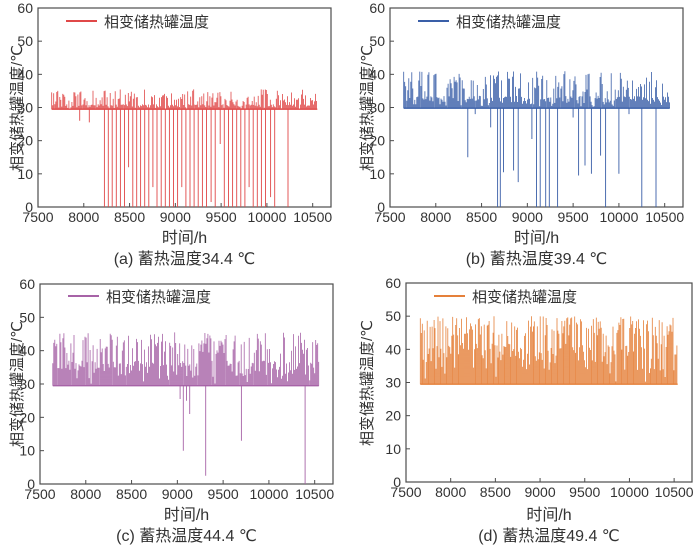 This screenshot has width=700, height=551. I want to click on subplot-caption: (d) 蓄热温度49.4 ℃, so click(549, 536).